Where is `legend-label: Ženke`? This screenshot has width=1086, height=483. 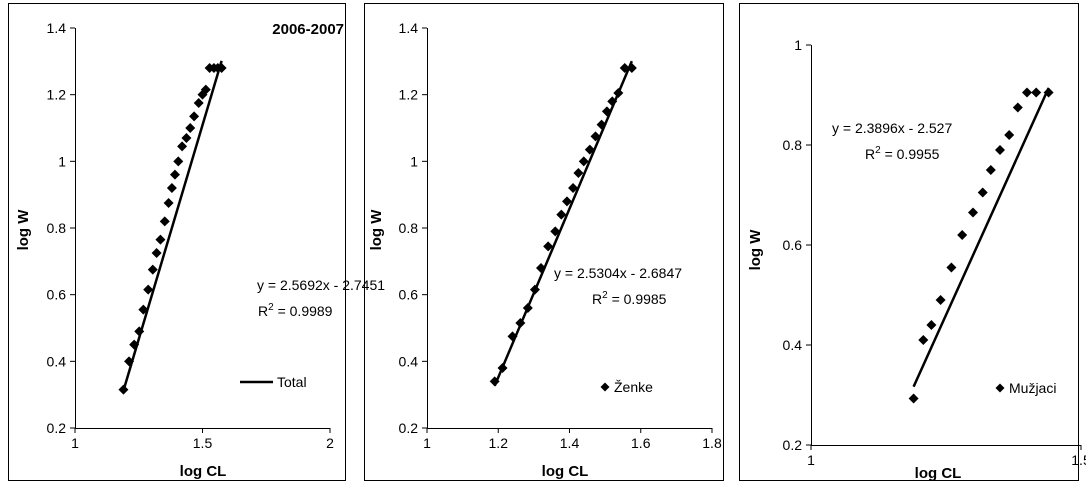
legend-label: Ženke is located at coordinates (633, 387).